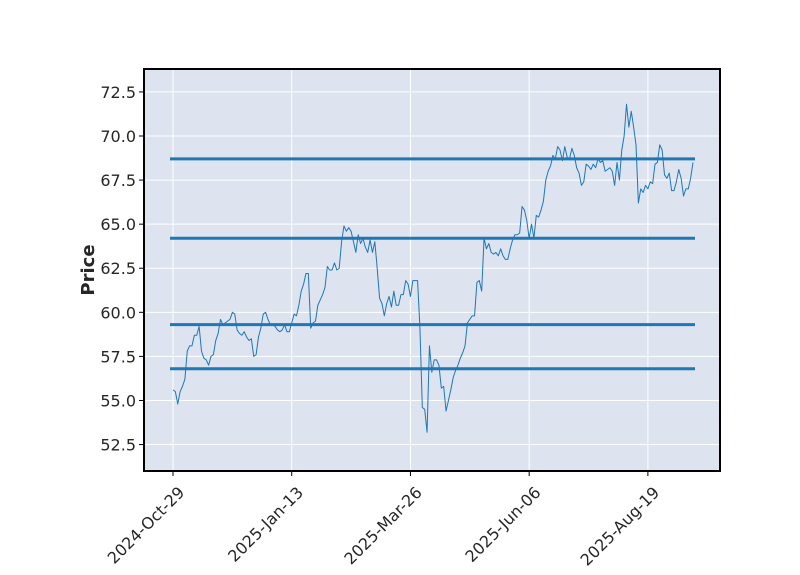  I want to click on x-tick-label: 2025-Aug-19, so click(620, 526).